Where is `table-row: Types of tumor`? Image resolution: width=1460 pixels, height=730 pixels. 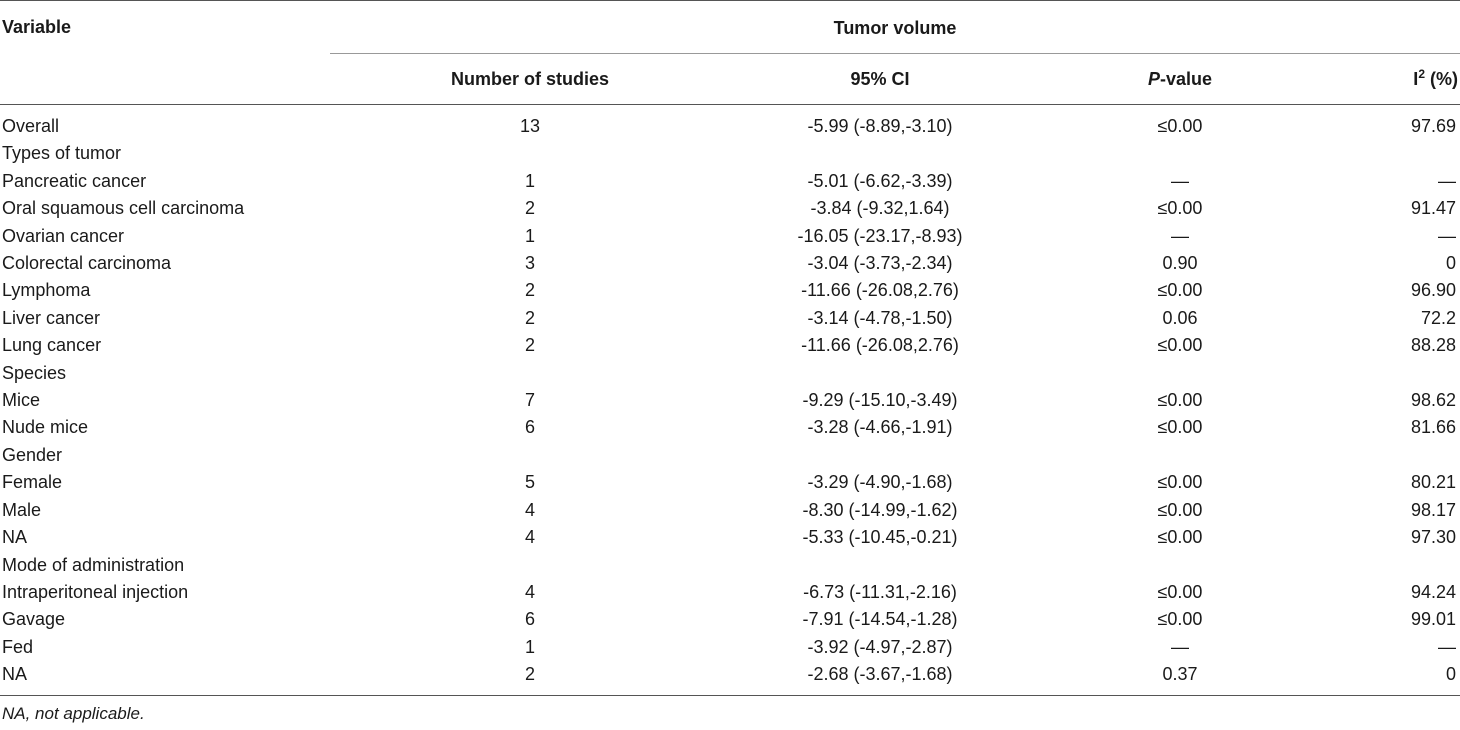 table-row: Types of tumor is located at coordinates (730, 153).